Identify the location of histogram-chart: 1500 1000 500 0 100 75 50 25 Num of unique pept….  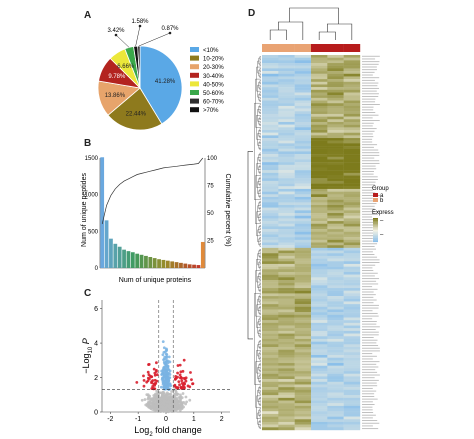
(156, 220).